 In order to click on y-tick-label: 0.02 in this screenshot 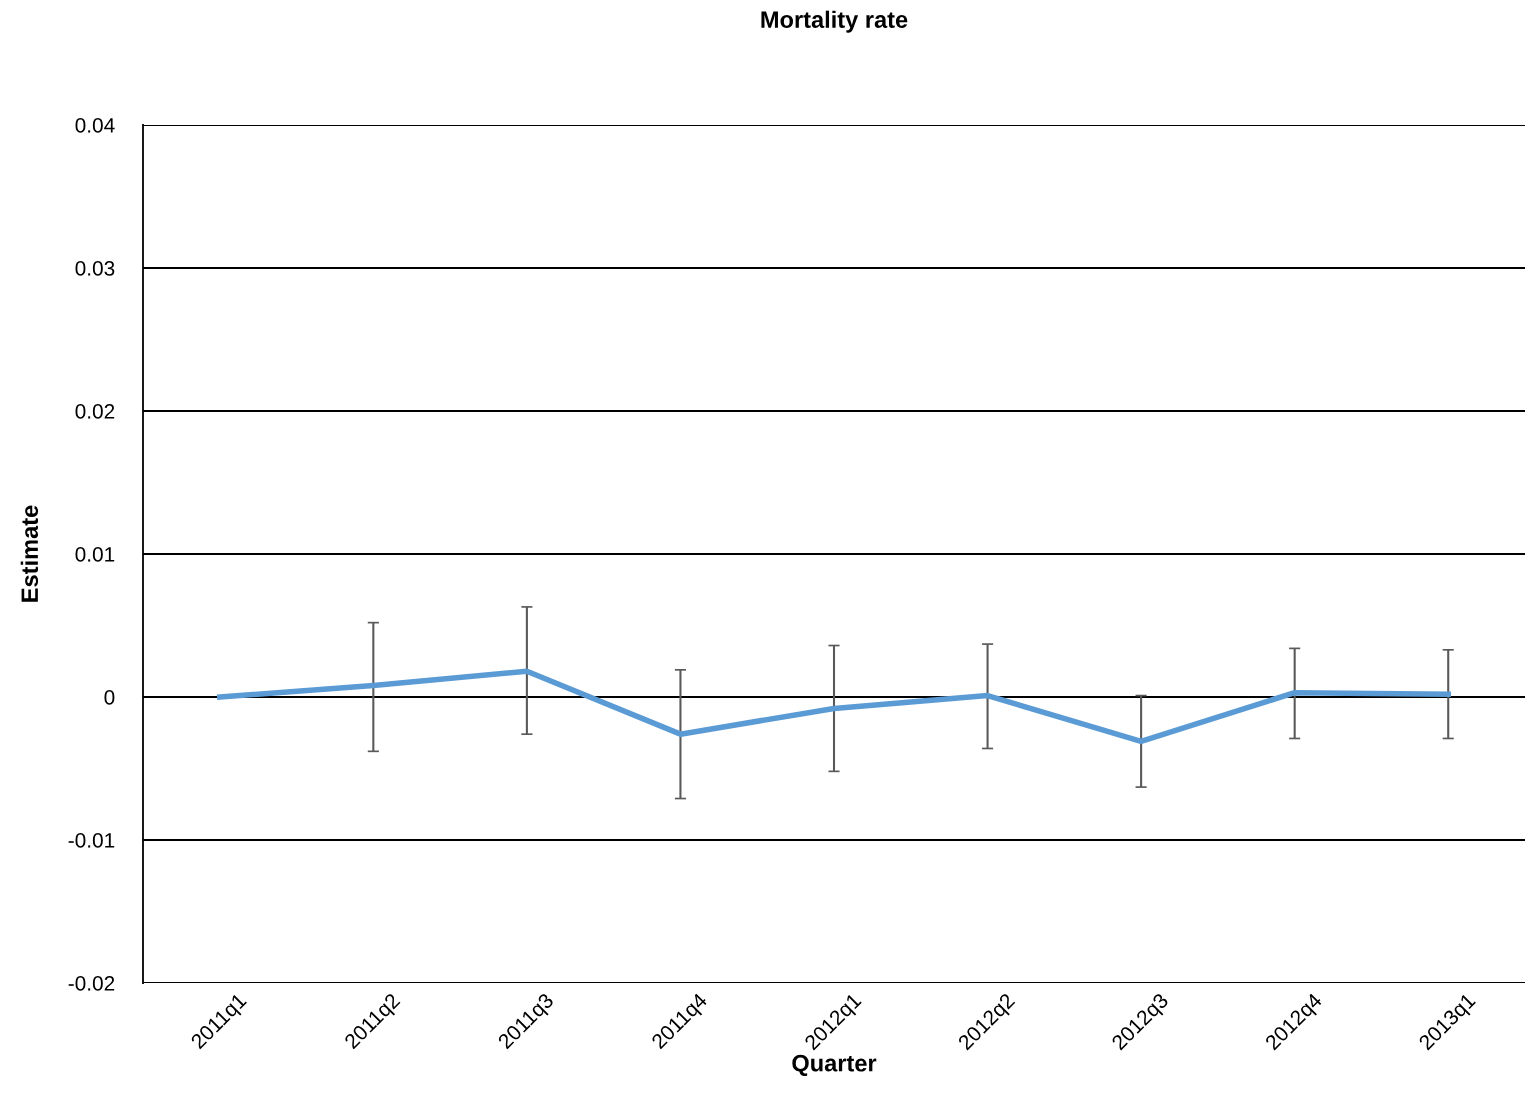, I will do `click(95, 411)`.